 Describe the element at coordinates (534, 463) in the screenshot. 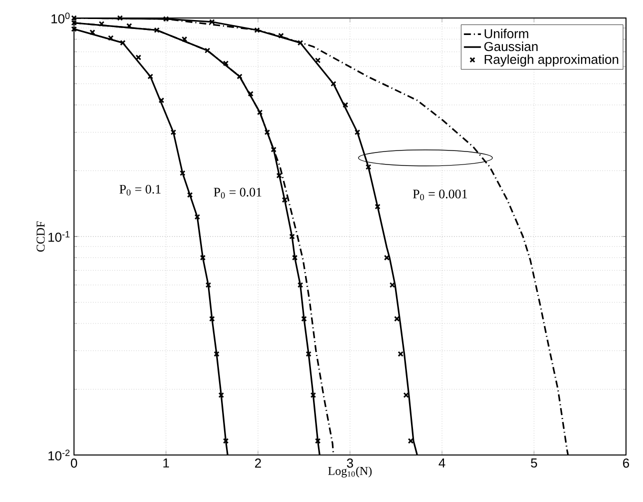

I see `x-tick-label: 5` at that location.